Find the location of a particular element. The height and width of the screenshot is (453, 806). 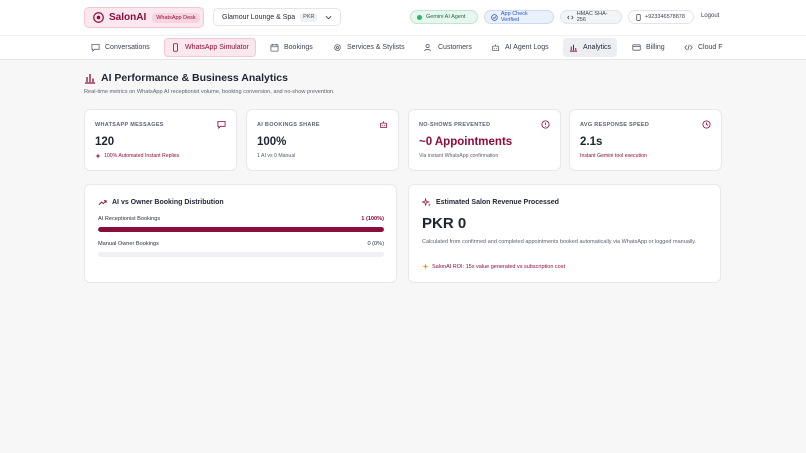

tab-billing: Billing is located at coordinates (648, 47).